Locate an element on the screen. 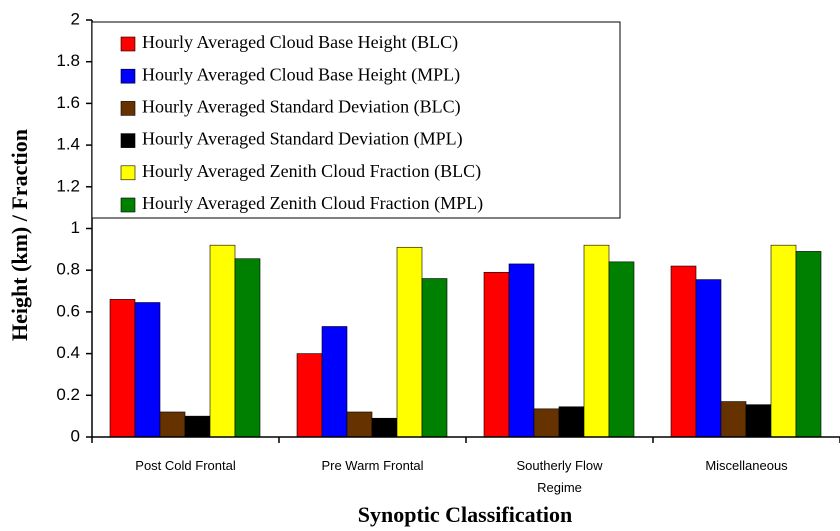 This screenshot has height=531, width=840. y-tick-label: 0.2 is located at coordinates (68, 394).